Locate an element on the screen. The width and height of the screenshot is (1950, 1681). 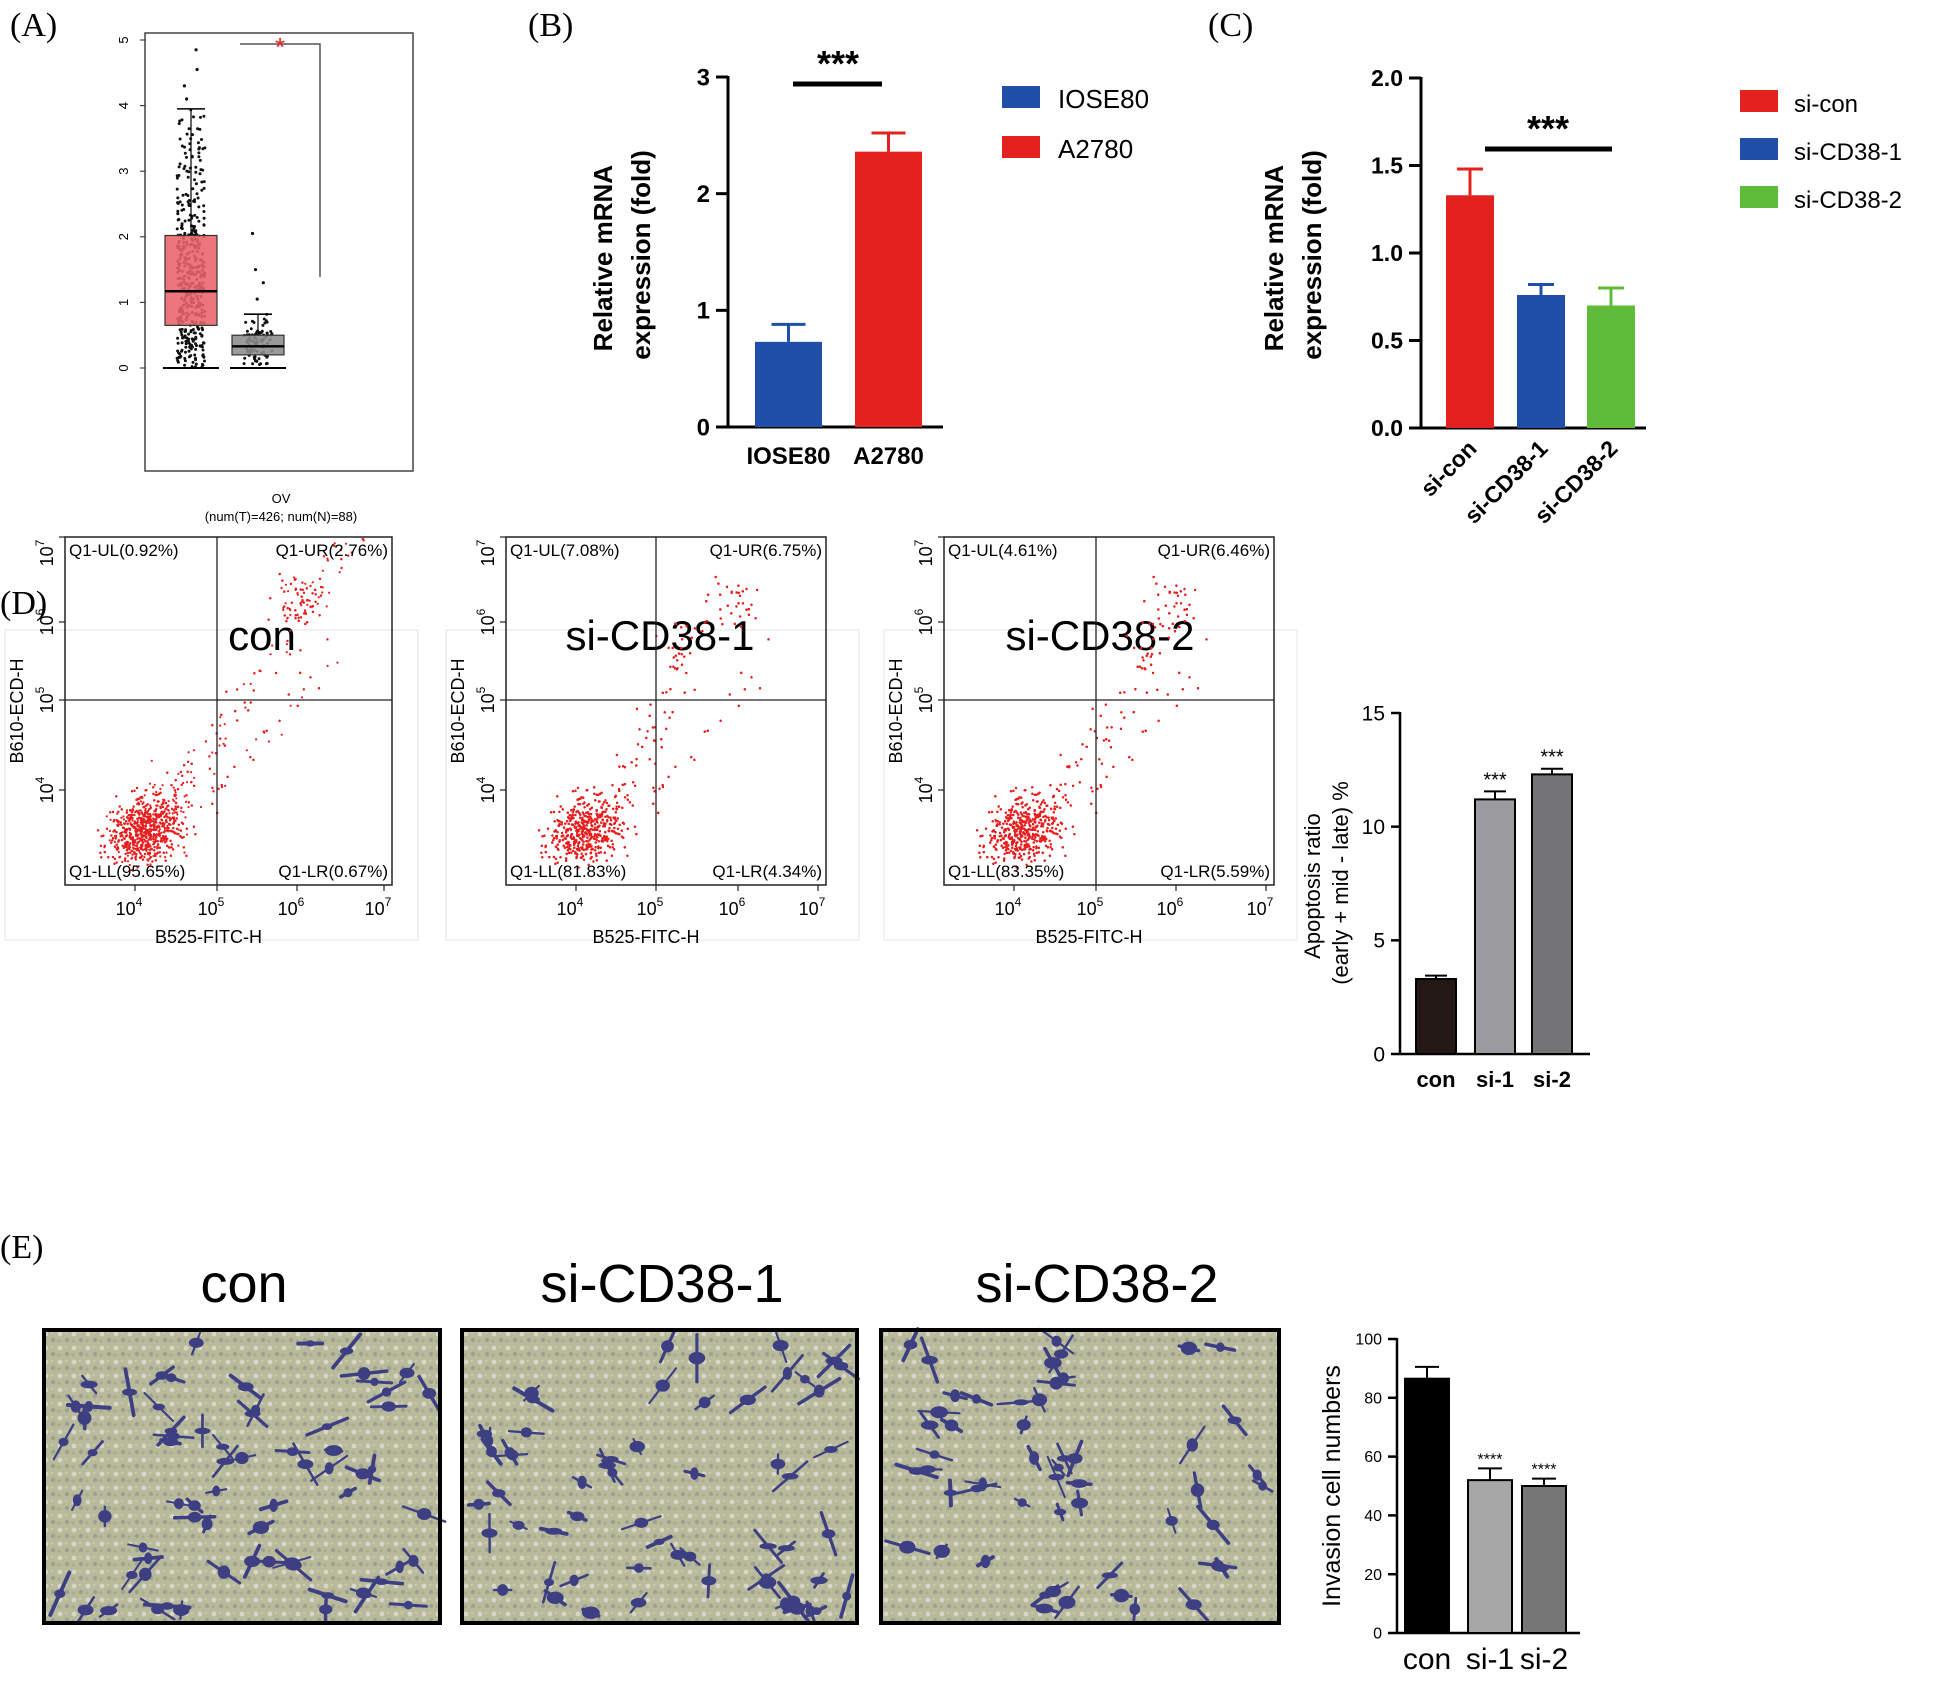
legend-label-si-con: si-con is located at coordinates (1826, 104).